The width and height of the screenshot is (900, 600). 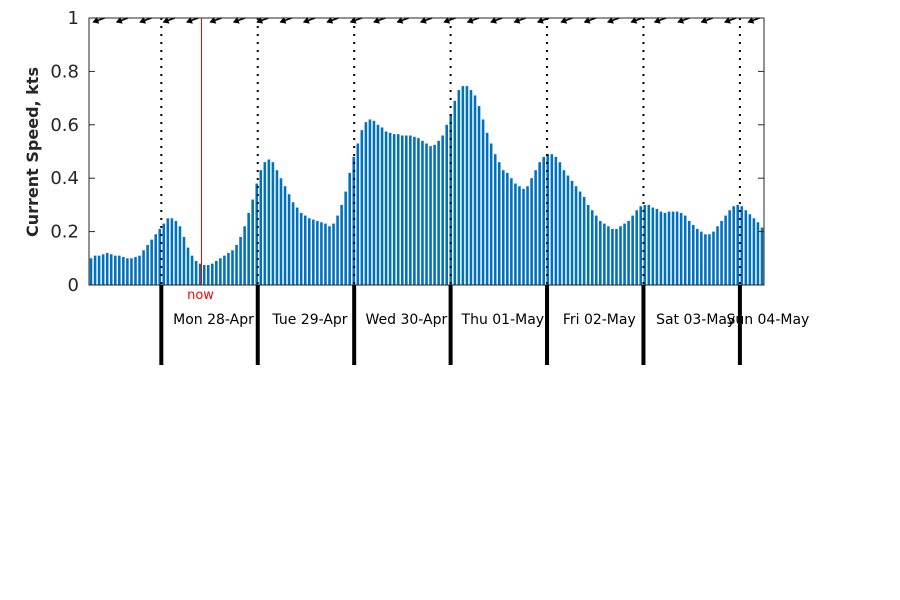 What do you see at coordinates (64, 125) in the screenshot?
I see `y-tick-label: 0.6` at bounding box center [64, 125].